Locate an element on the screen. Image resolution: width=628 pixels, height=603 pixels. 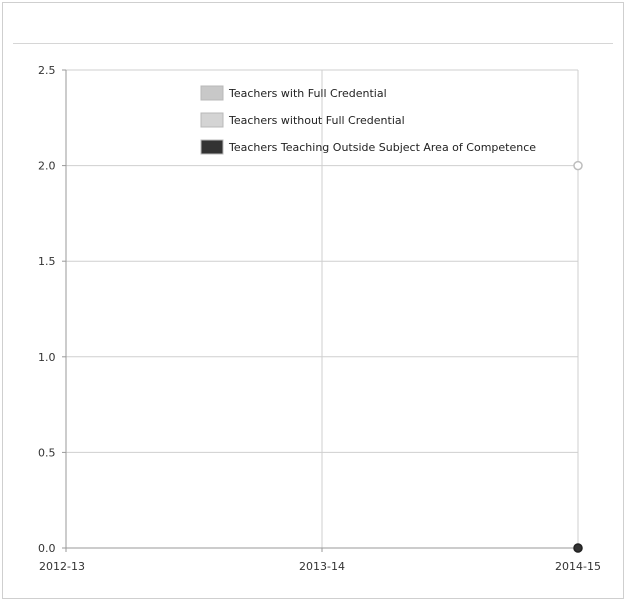
y-tick-label-4: 2.0 is located at coordinates (47, 166).